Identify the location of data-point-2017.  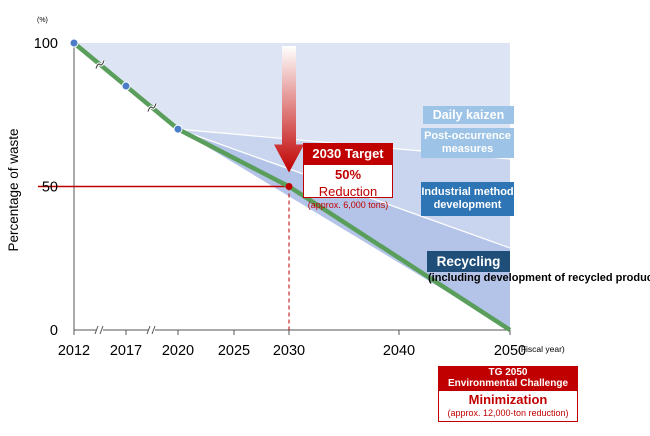
(126, 86).